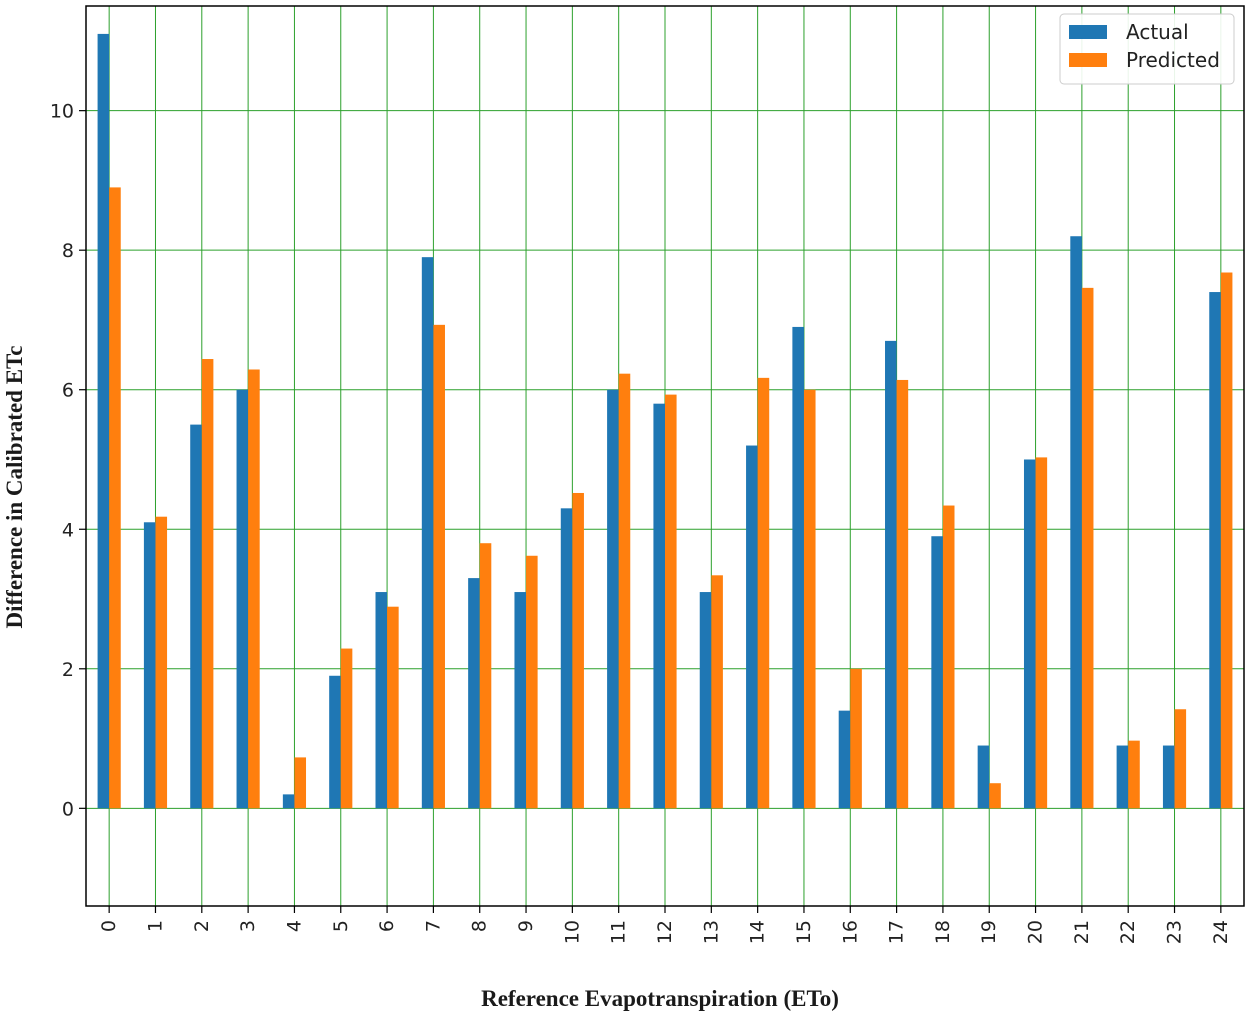 Image resolution: width=1250 pixels, height=1017 pixels. I want to click on y-tick-label: 4, so click(68, 530).